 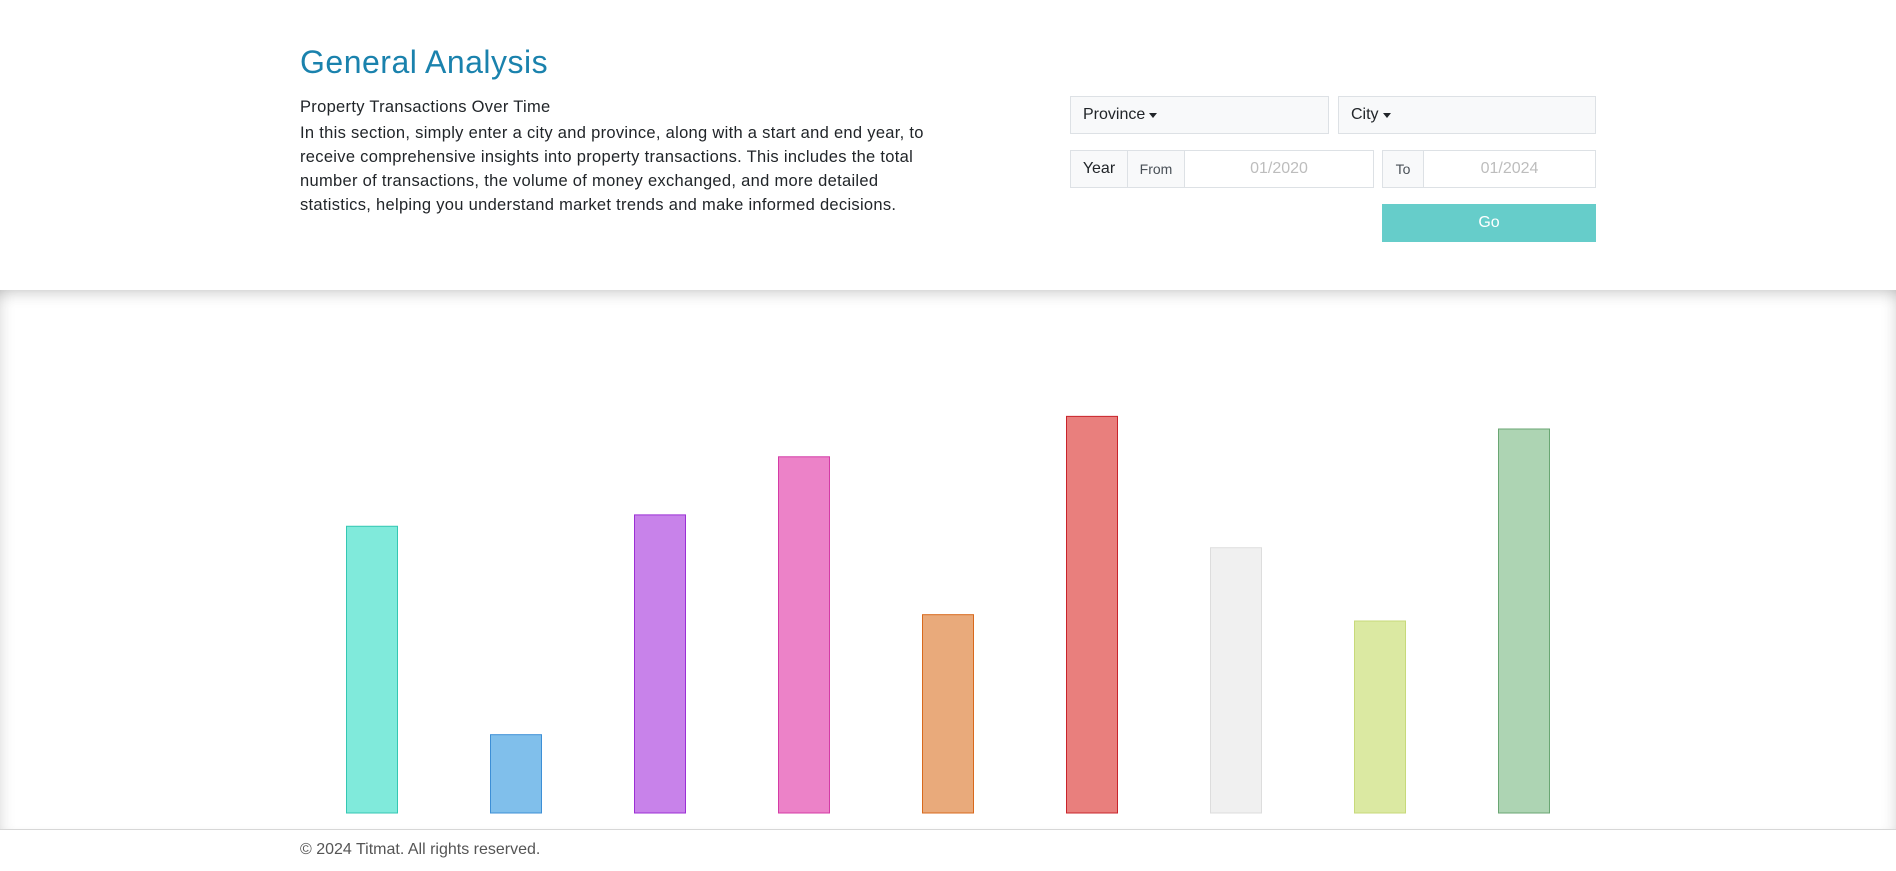 I want to click on footer-copyright: © 2024 Titmat. All rights reserved., so click(x=420, y=849).